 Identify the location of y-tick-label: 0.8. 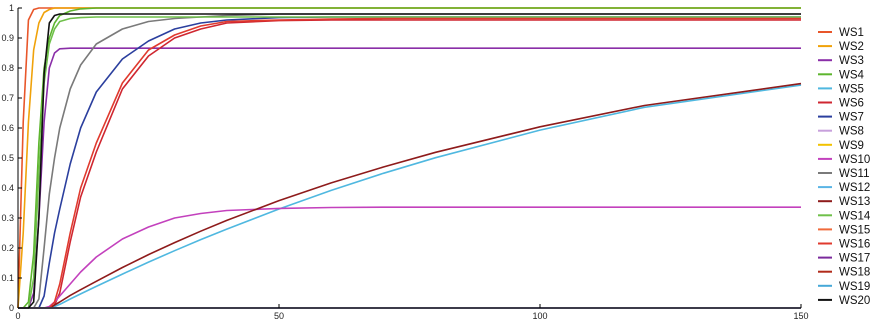
(7, 68).